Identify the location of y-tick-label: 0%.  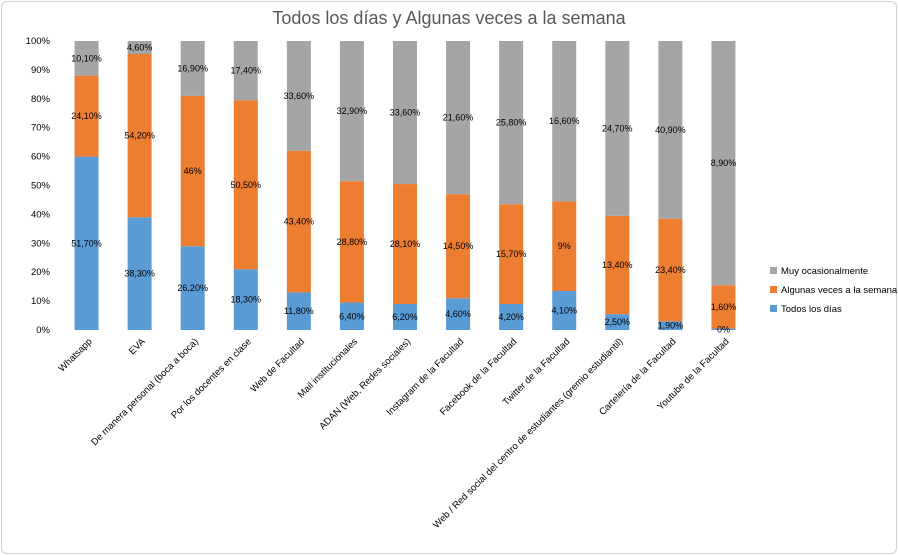
(43, 330).